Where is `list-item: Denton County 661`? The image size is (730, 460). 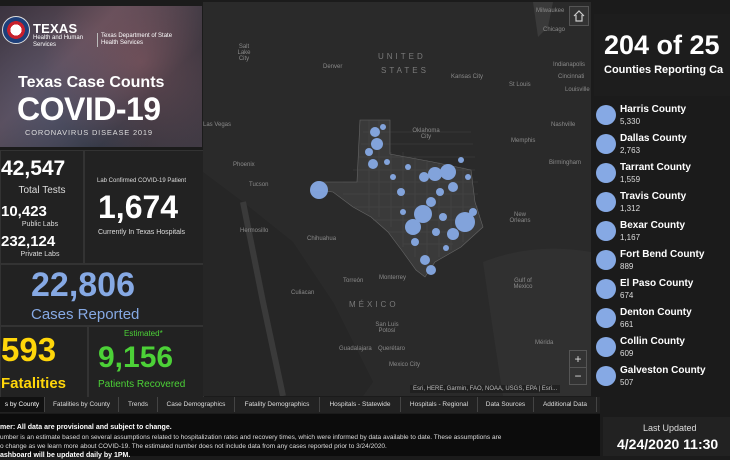
list-item: Denton County 661 is located at coordinates (662, 319).